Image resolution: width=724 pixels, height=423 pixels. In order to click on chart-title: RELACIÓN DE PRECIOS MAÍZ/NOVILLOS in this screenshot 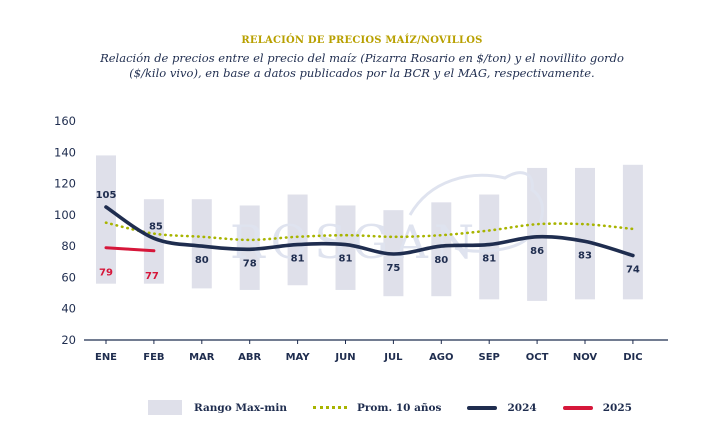, I will do `click(362, 40)`.